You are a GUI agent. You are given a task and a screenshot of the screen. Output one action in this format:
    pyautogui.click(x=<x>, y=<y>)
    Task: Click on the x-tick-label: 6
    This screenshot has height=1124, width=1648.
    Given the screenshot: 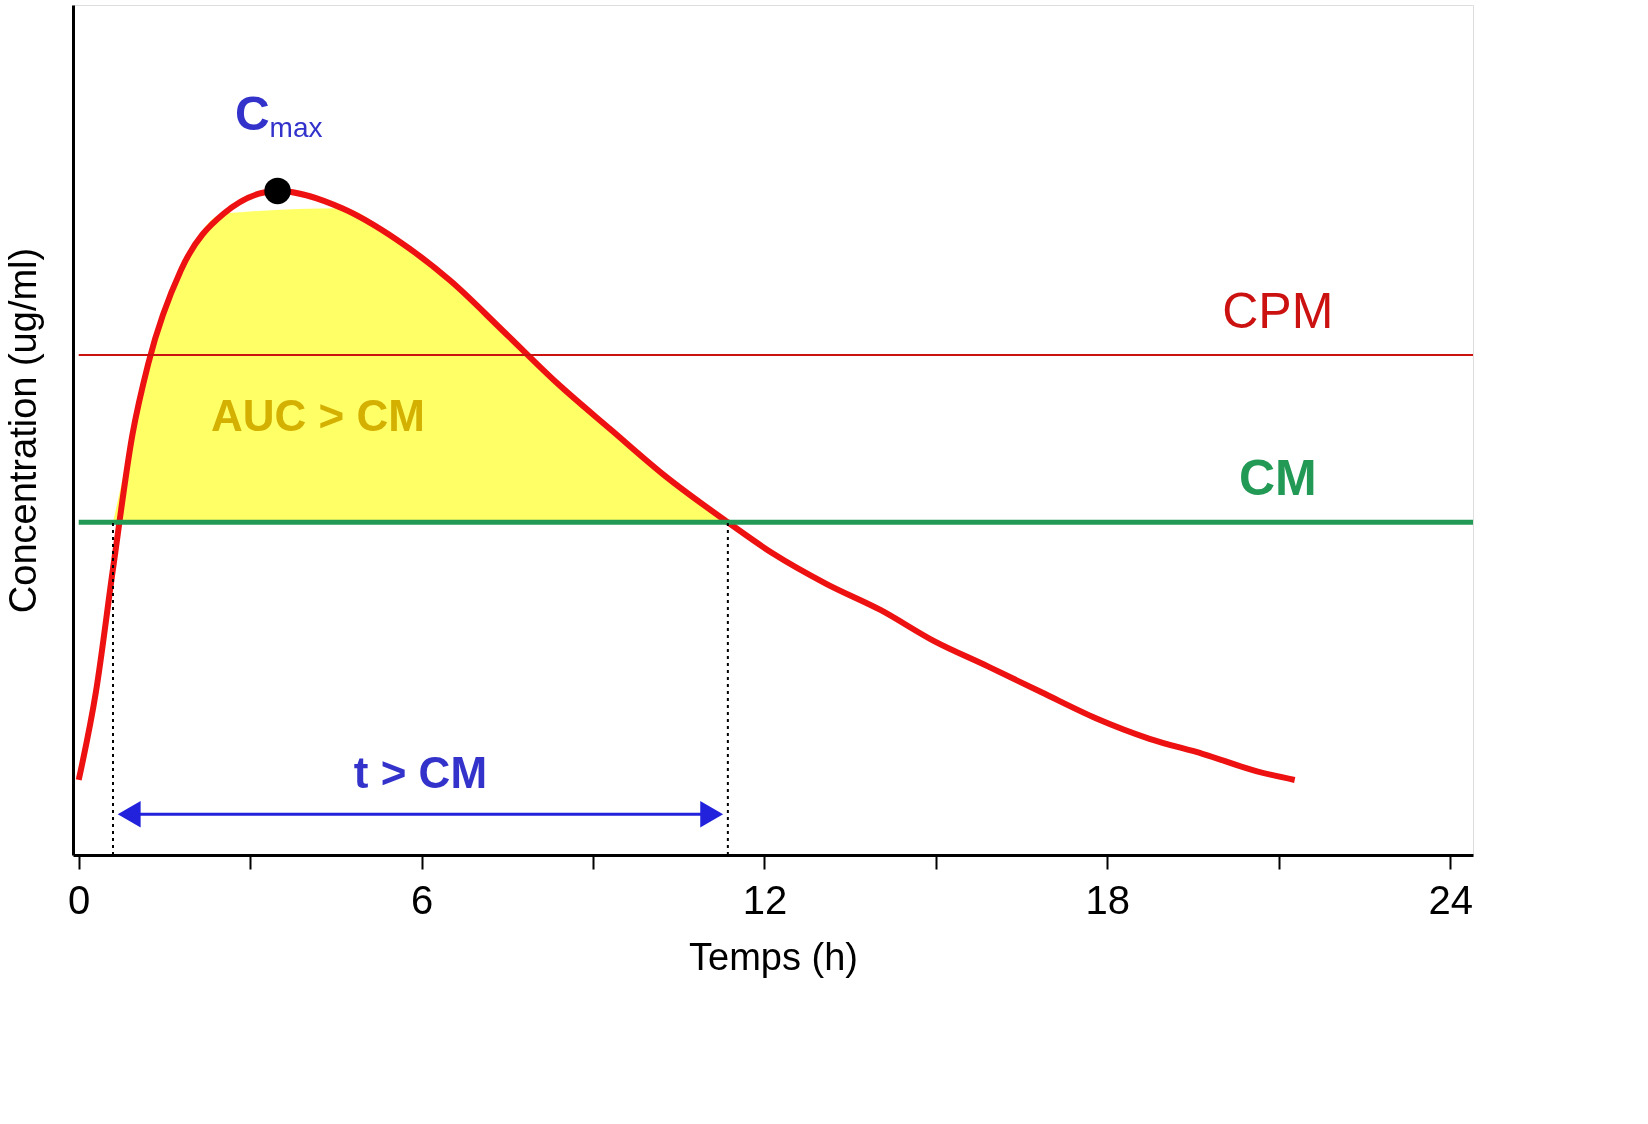 What is the action you would take?
    pyautogui.click(x=422, y=899)
    